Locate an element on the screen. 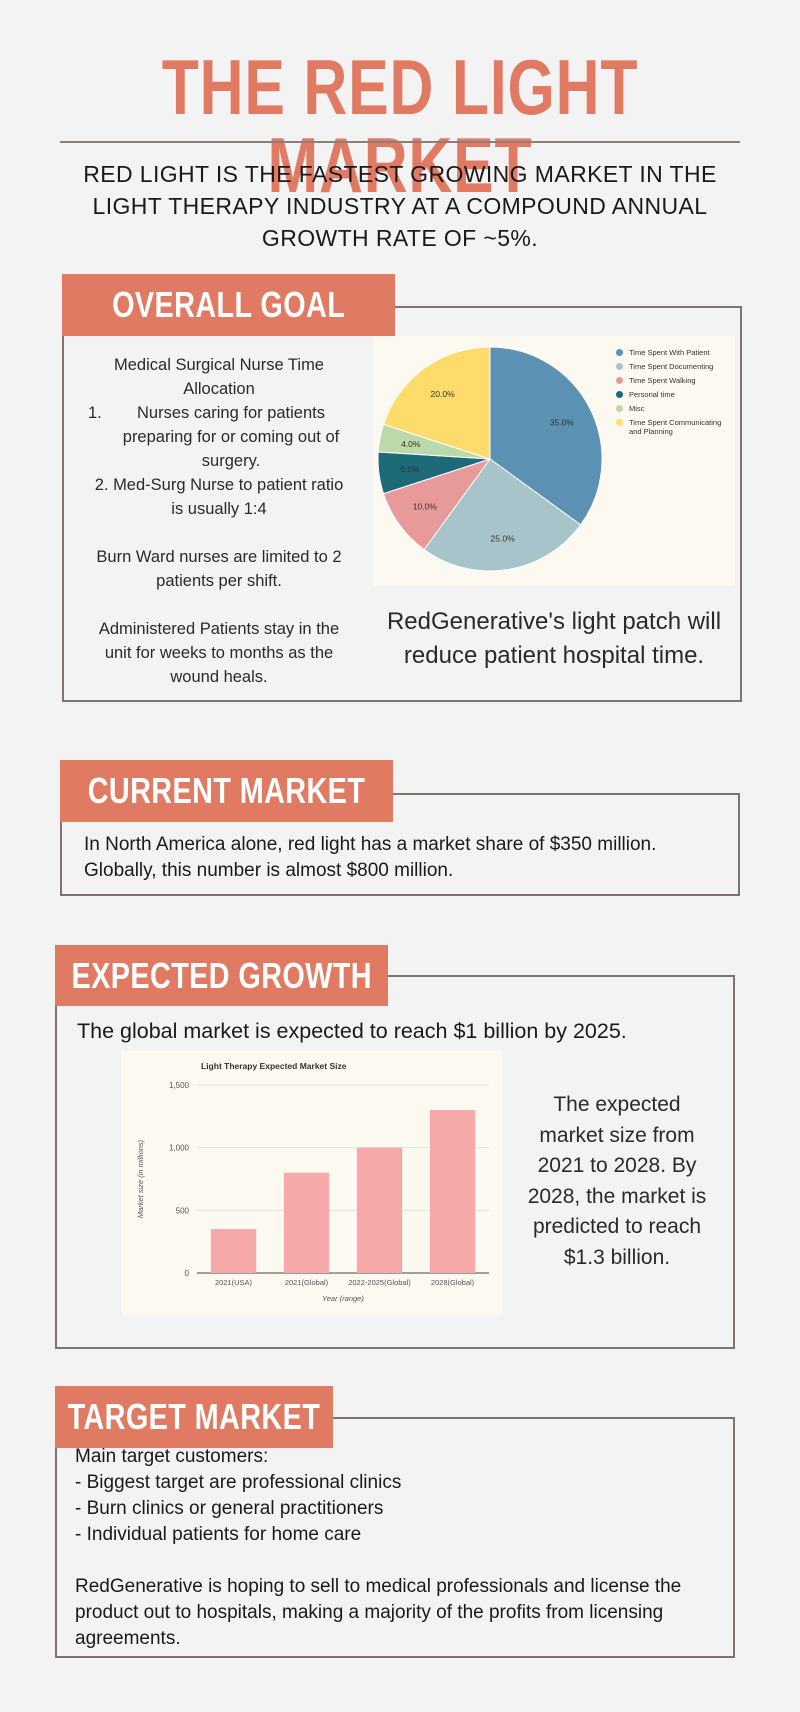 This screenshot has height=1712, width=800. target-line: Main target customers: is located at coordinates (172, 1456).